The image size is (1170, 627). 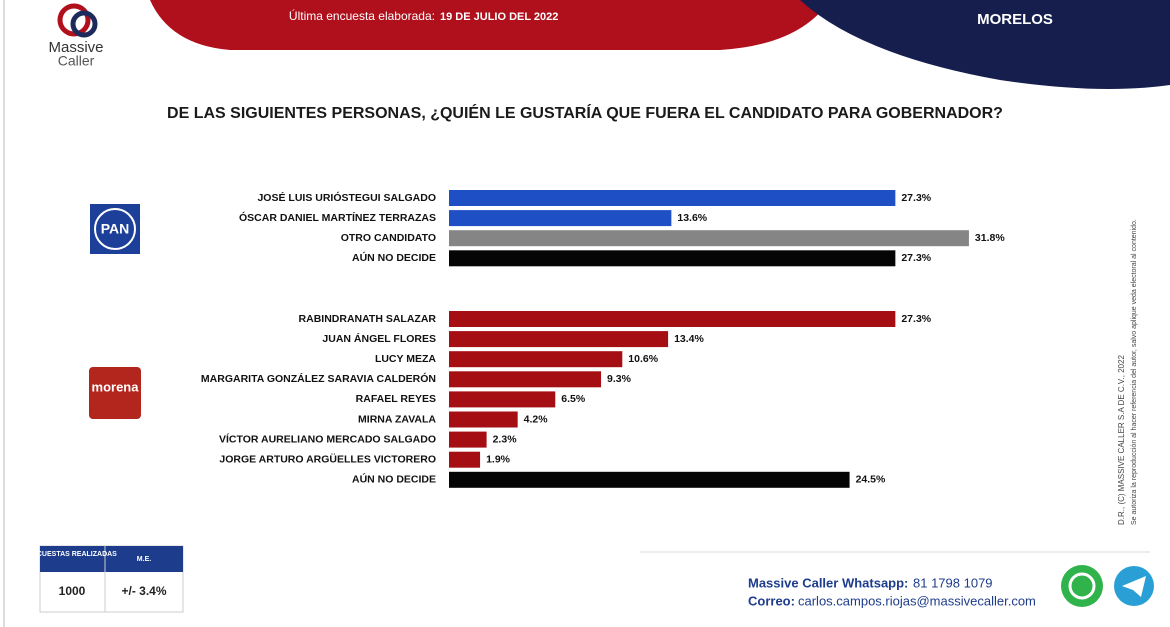 I want to click on morena-logo, so click(x=115, y=393).